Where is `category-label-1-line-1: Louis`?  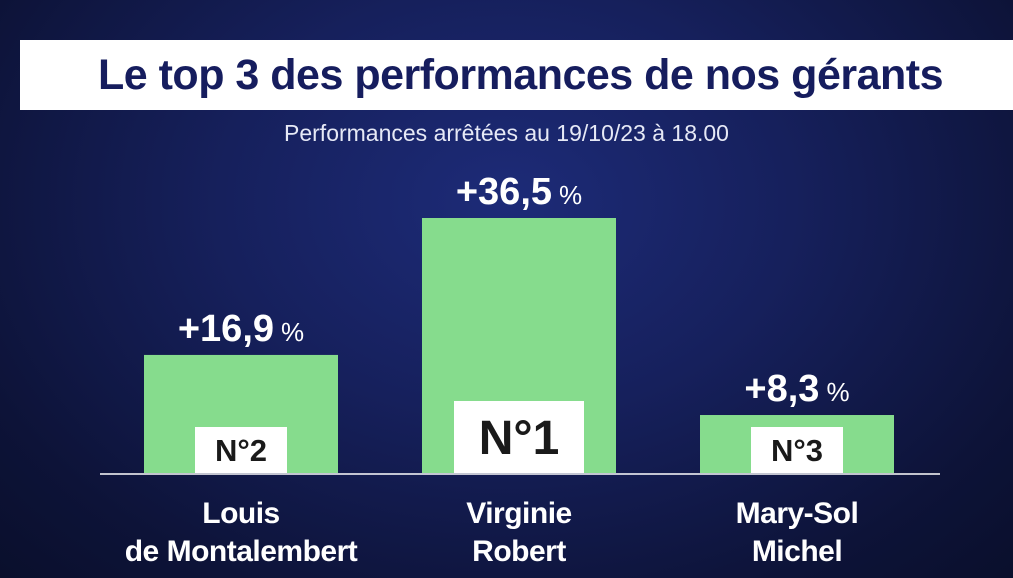
category-label-1-line-1: Louis is located at coordinates (241, 513).